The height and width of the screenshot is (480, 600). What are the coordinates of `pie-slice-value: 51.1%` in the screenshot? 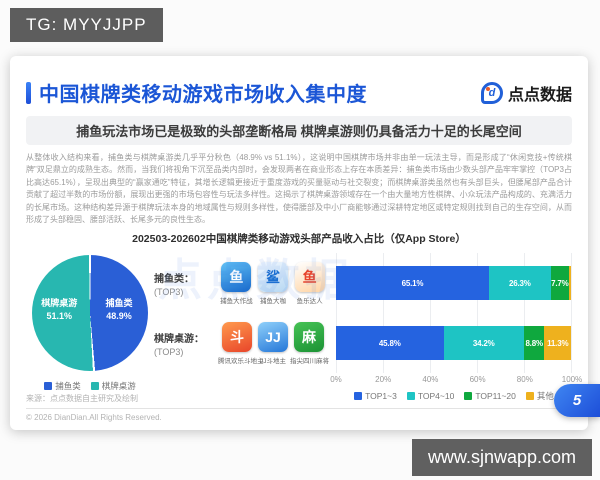 It's located at (59, 315).